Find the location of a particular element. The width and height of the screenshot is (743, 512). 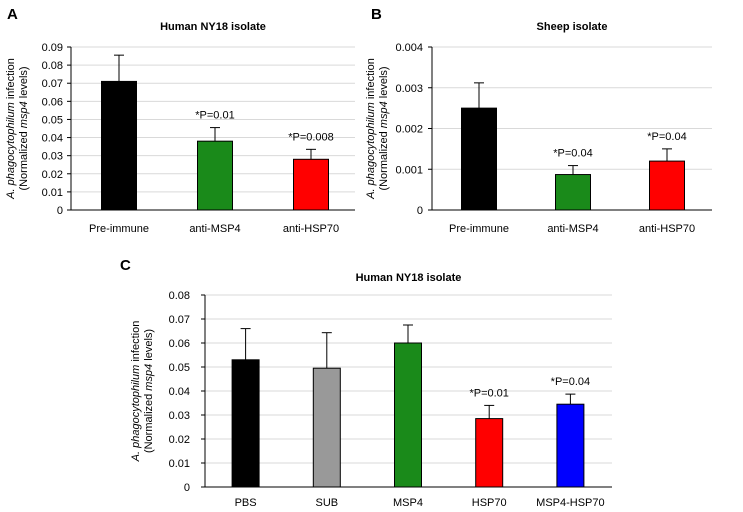

panel-letter: A is located at coordinates (12, 14).